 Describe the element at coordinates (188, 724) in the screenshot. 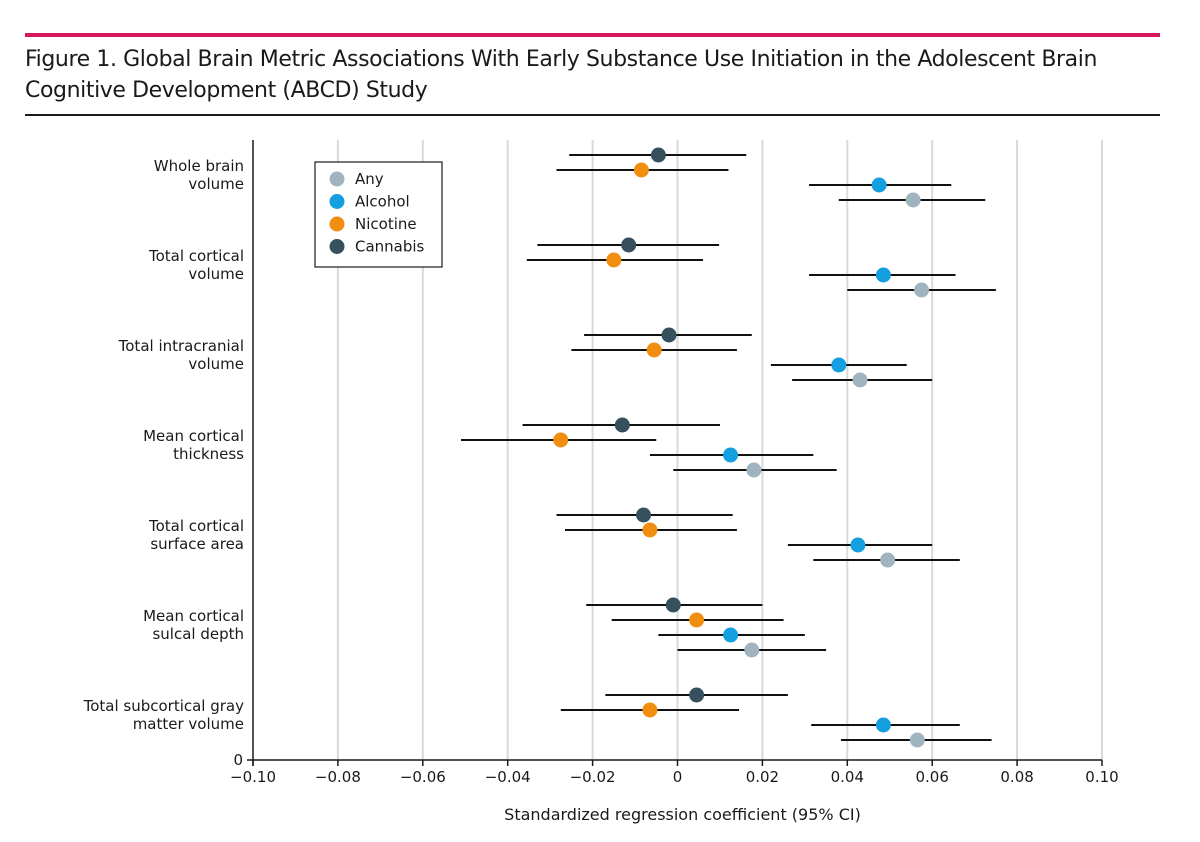

I see `group-label: matter volume` at that location.